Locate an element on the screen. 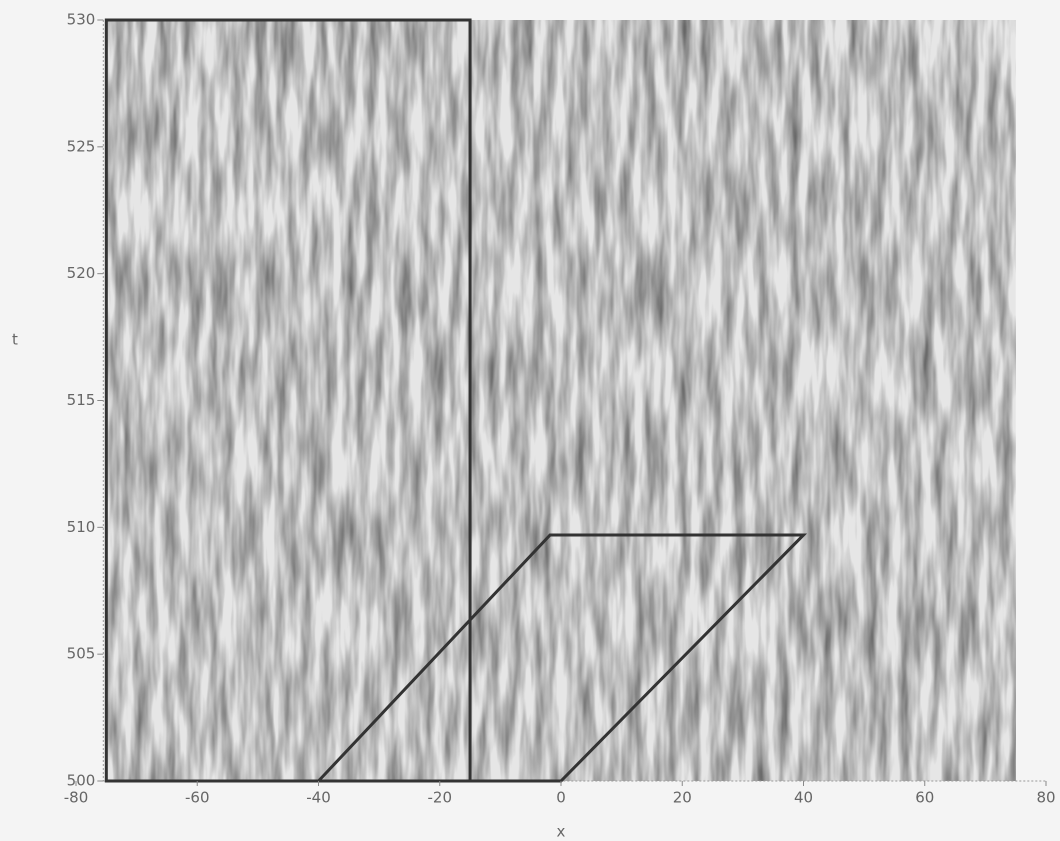 This screenshot has height=841, width=1060. overlay-shape is located at coordinates (561, 658).